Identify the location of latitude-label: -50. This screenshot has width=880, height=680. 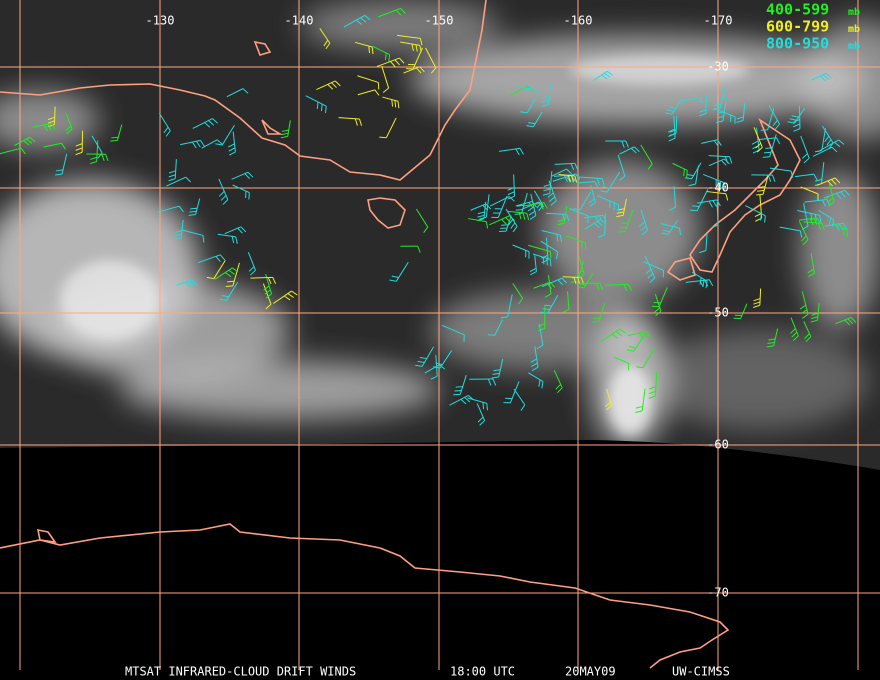
(718, 313).